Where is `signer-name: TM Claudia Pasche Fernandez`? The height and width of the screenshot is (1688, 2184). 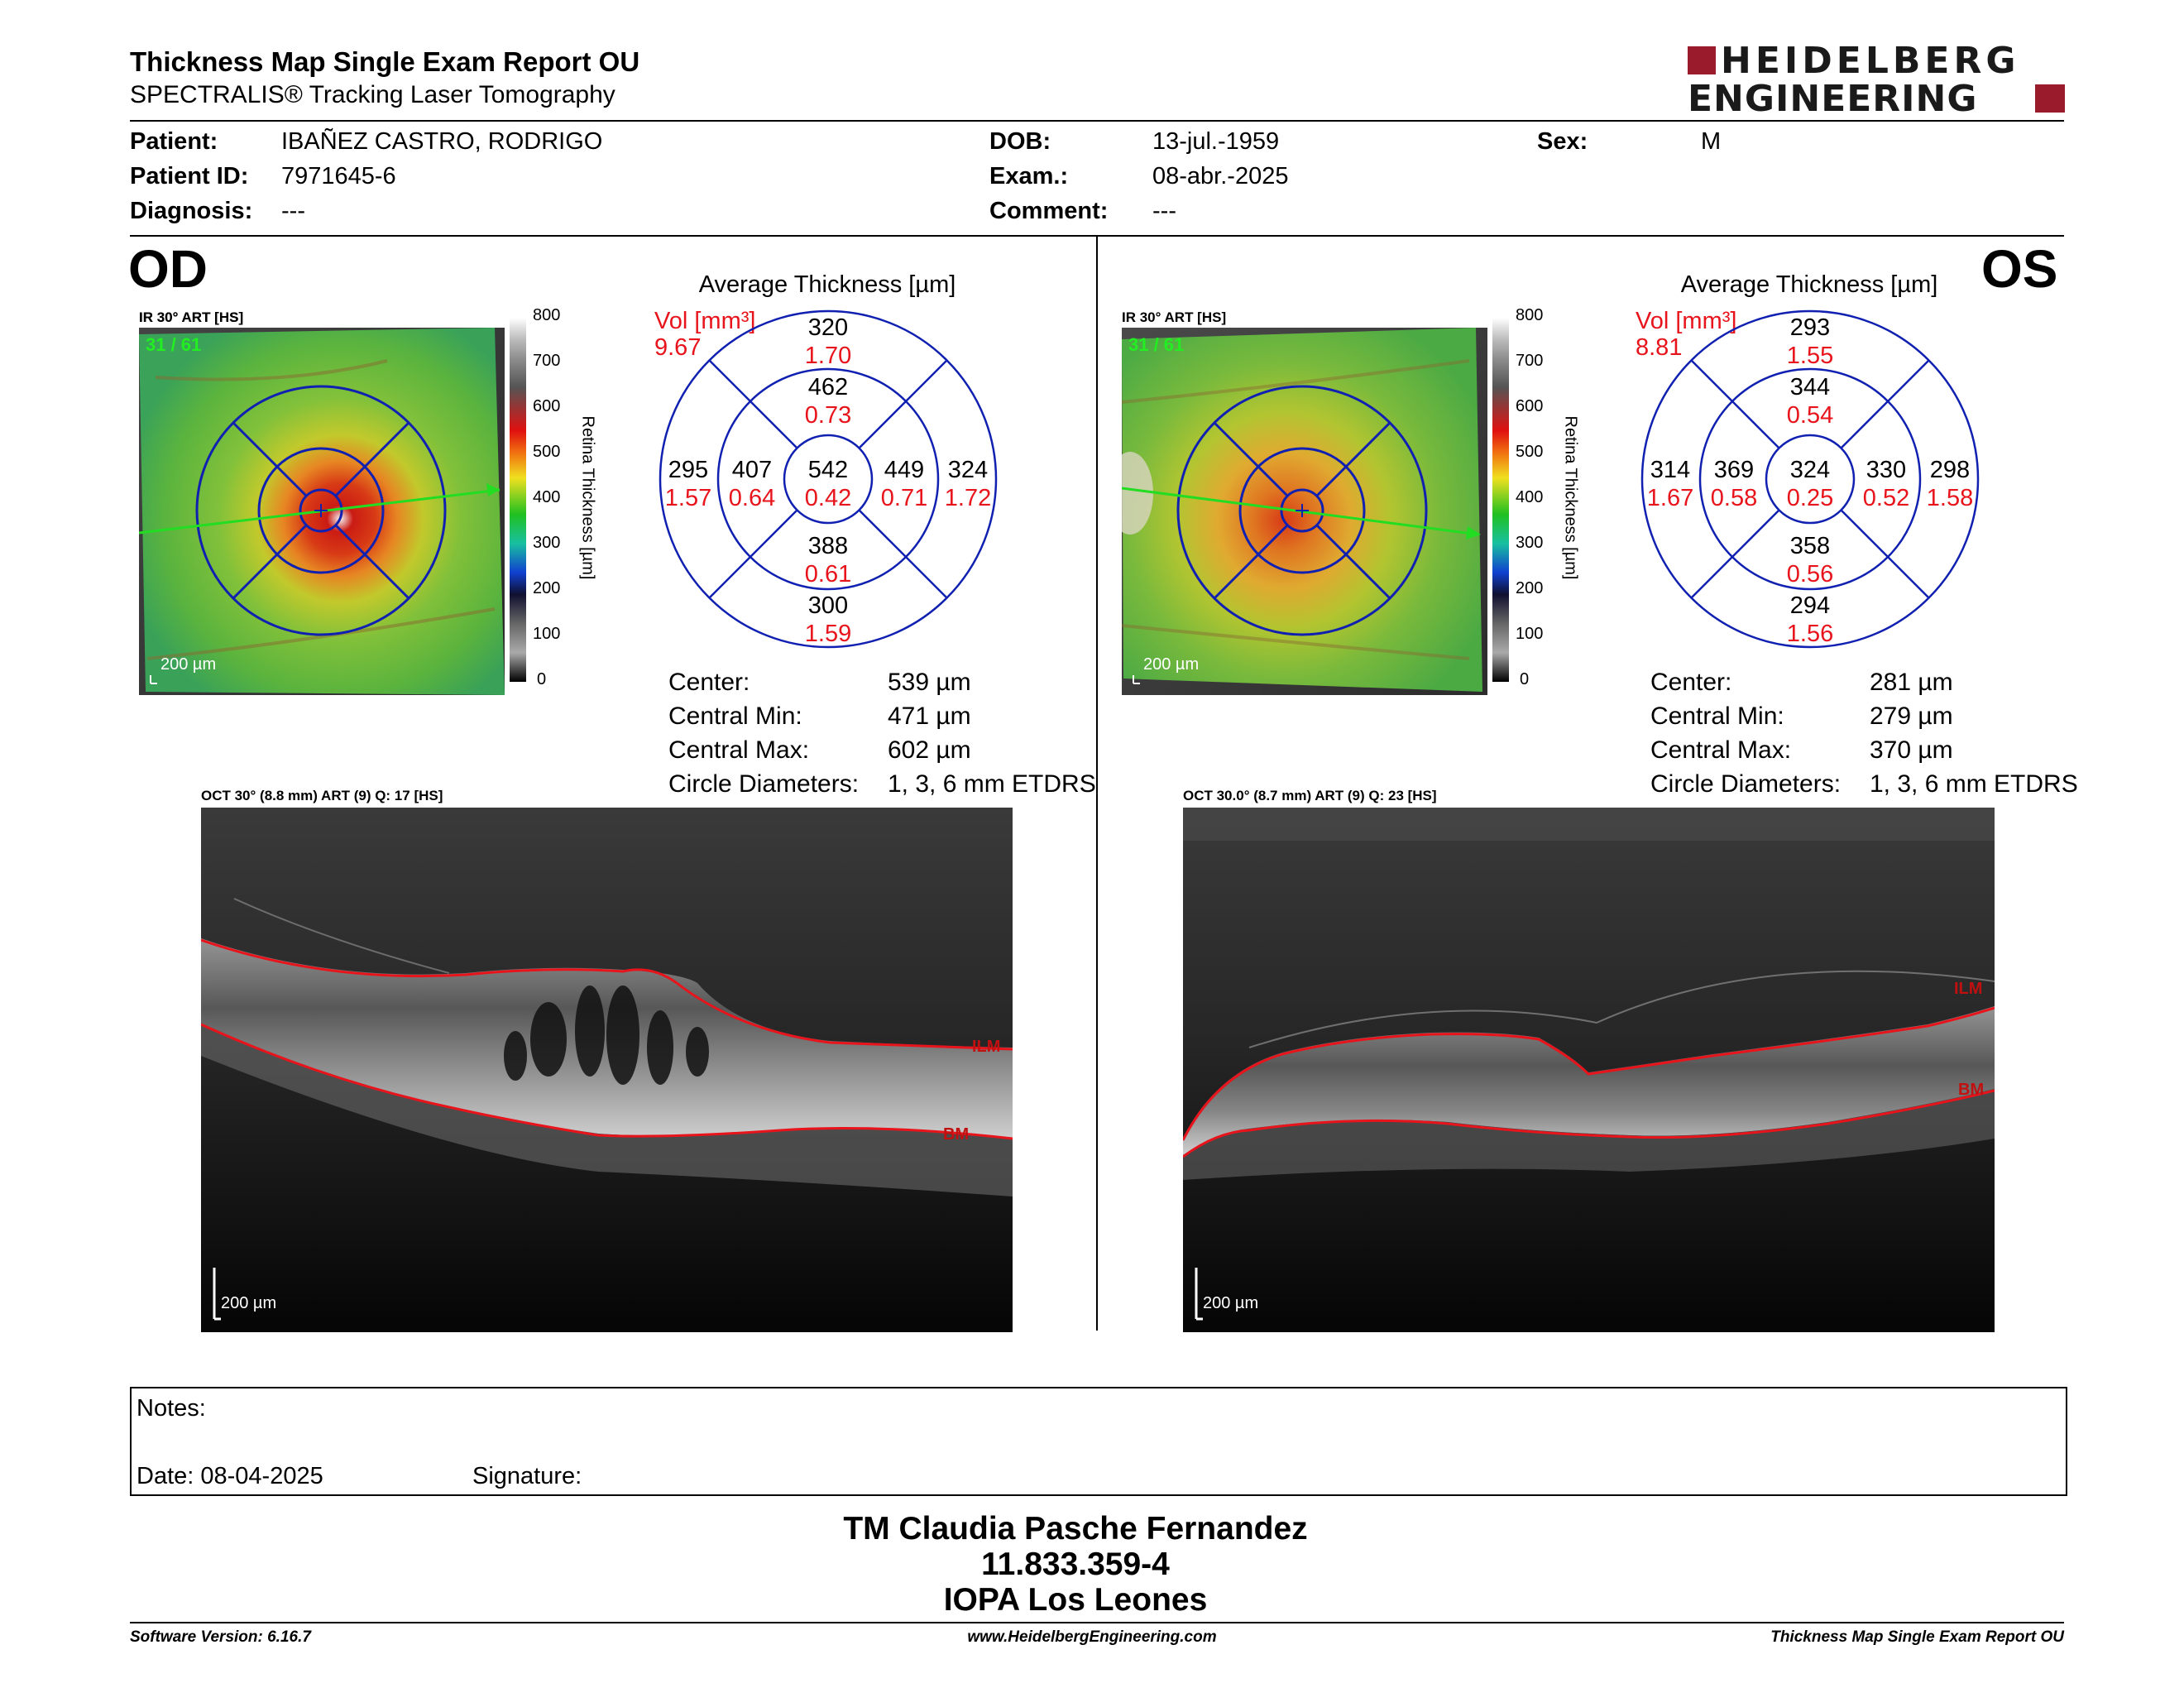 signer-name: TM Claudia Pasche Fernandez is located at coordinates (1075, 1529).